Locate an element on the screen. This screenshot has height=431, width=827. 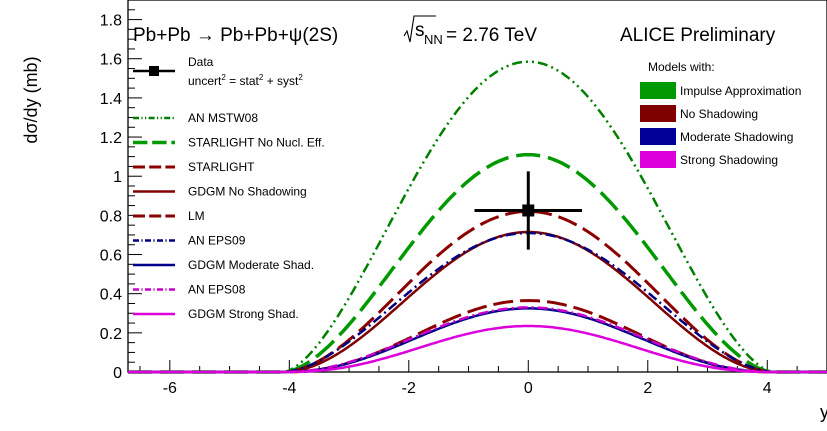
x-tick-label: -4 is located at coordinates (289, 388).